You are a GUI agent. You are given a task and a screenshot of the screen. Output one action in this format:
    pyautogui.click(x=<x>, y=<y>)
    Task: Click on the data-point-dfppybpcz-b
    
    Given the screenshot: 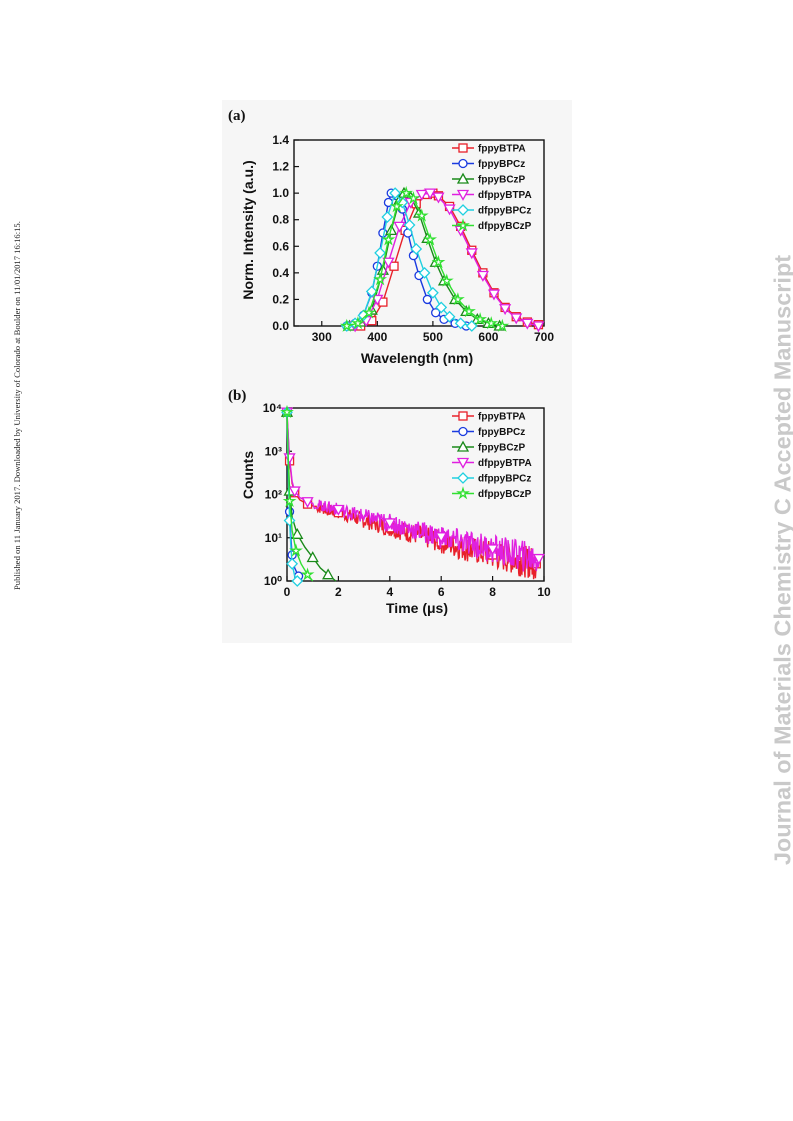 What is the action you would take?
    pyautogui.click(x=297, y=581)
    